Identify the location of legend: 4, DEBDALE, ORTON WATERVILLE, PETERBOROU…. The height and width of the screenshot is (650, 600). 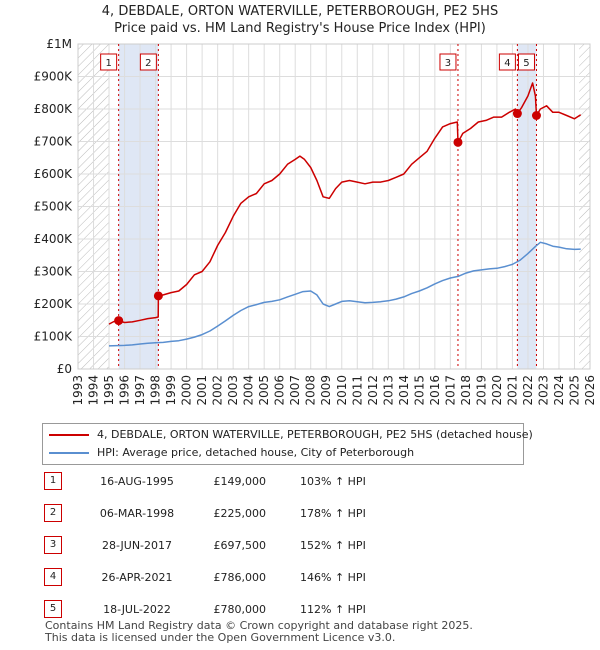
(287, 444).